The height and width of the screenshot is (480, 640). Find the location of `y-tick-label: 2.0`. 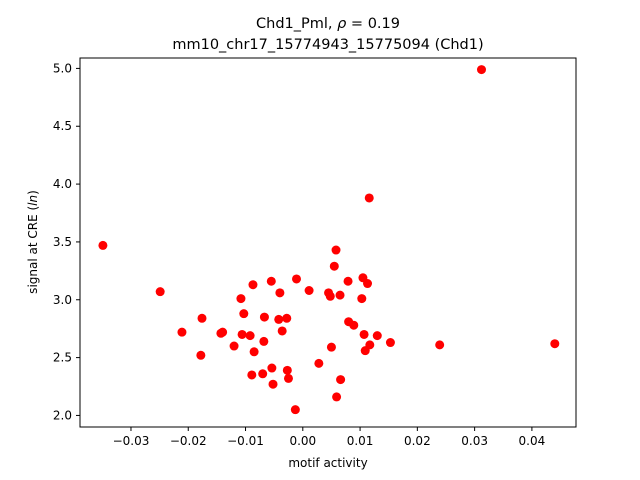

y-tick-label: 2.0 is located at coordinates (62, 415).